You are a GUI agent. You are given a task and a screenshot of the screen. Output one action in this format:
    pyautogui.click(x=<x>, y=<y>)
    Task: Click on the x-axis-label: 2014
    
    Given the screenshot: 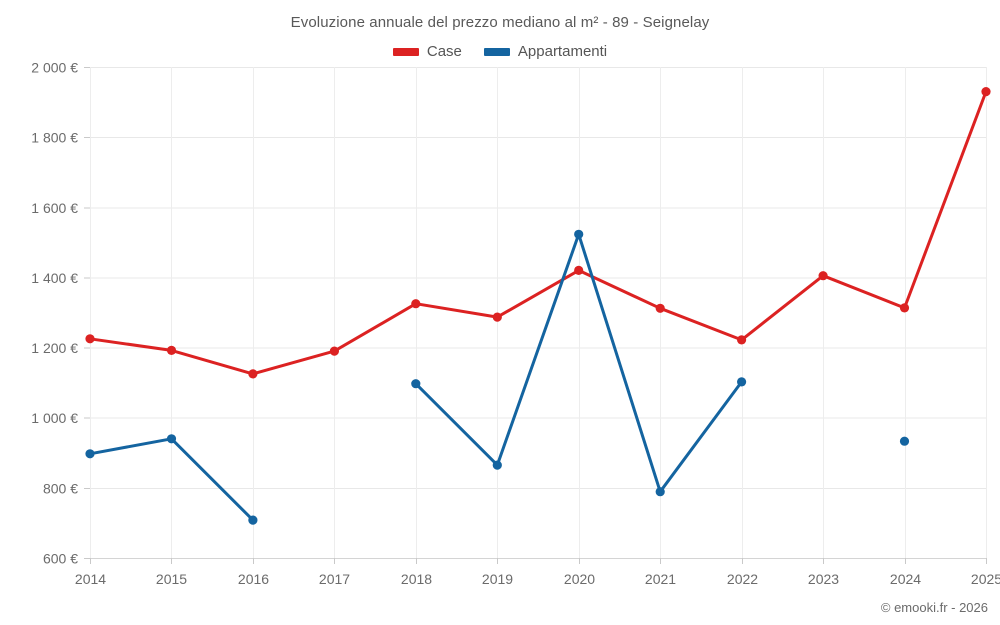 What is the action you would take?
    pyautogui.click(x=90, y=579)
    